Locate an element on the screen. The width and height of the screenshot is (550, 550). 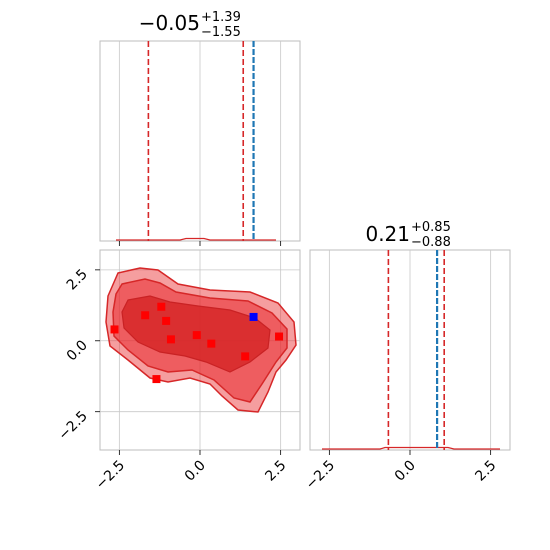
grid-marginal-x is located at coordinates (200, 141).